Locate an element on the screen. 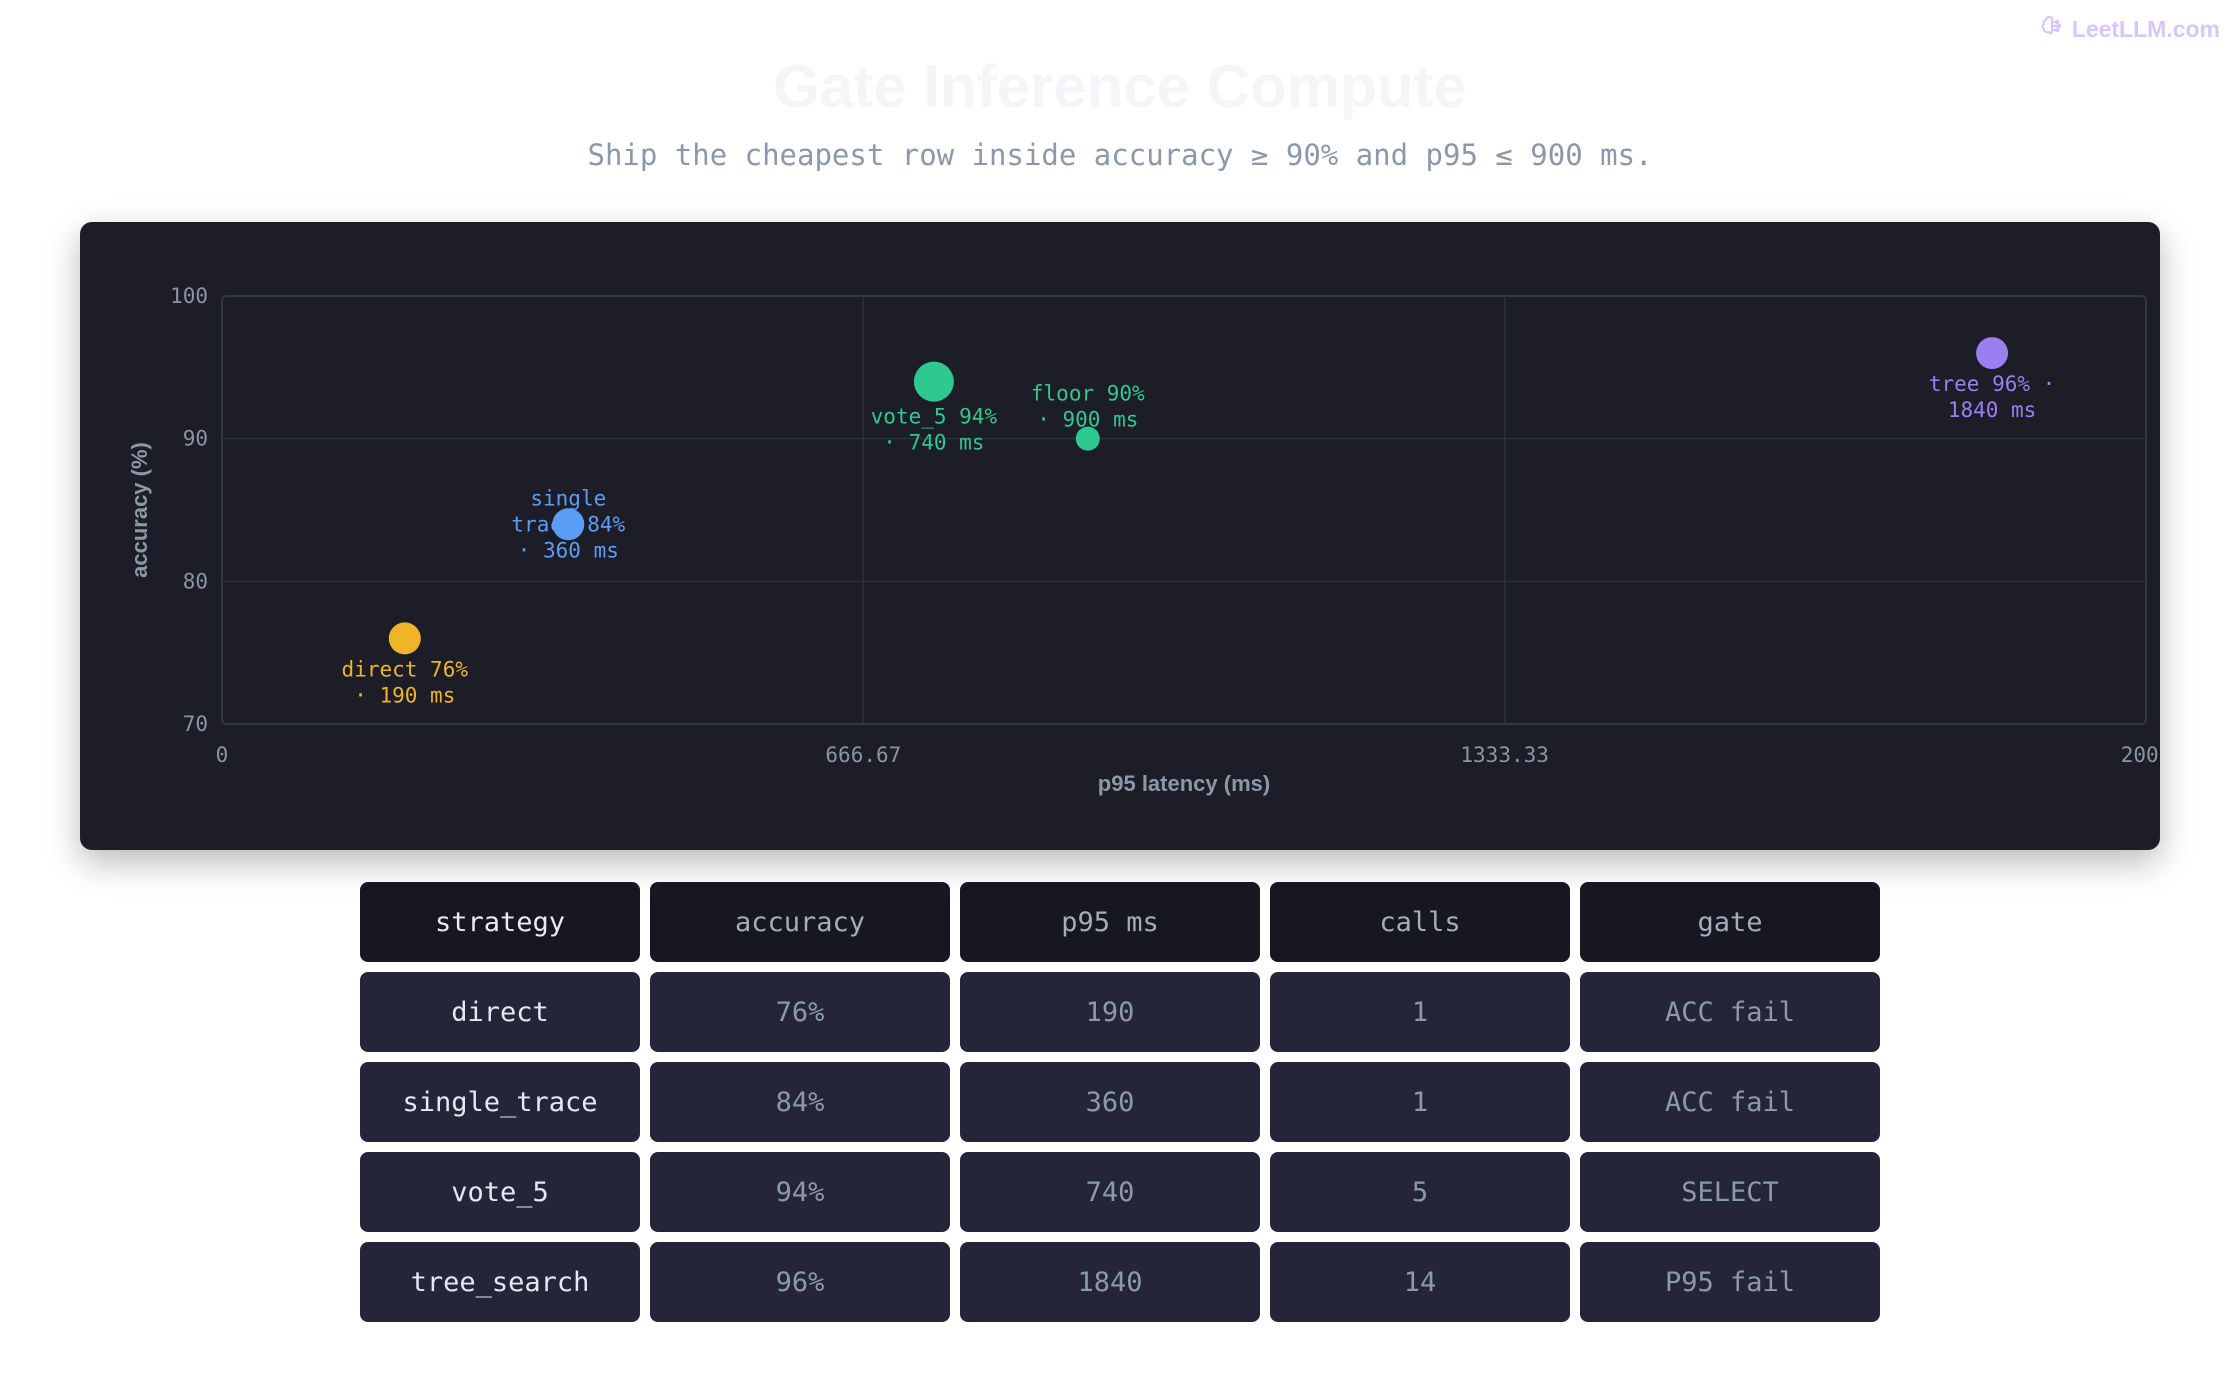 The width and height of the screenshot is (2240, 1400). y-axis-label: accuracy (%) is located at coordinates (139, 510).